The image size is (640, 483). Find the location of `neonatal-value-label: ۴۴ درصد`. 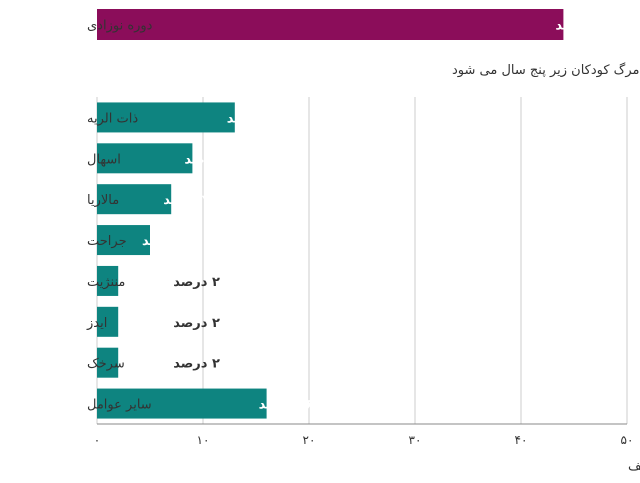

neonatal-value-label: ۴۴ درصد is located at coordinates (582, 26).